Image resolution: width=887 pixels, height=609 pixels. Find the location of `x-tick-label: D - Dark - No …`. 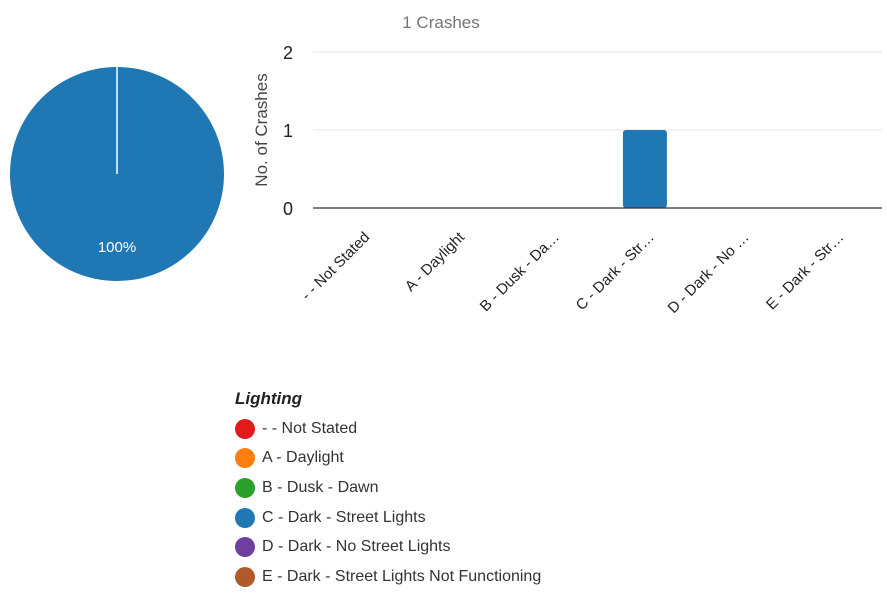

x-tick-label: D - Dark - No … is located at coordinates (709, 273).